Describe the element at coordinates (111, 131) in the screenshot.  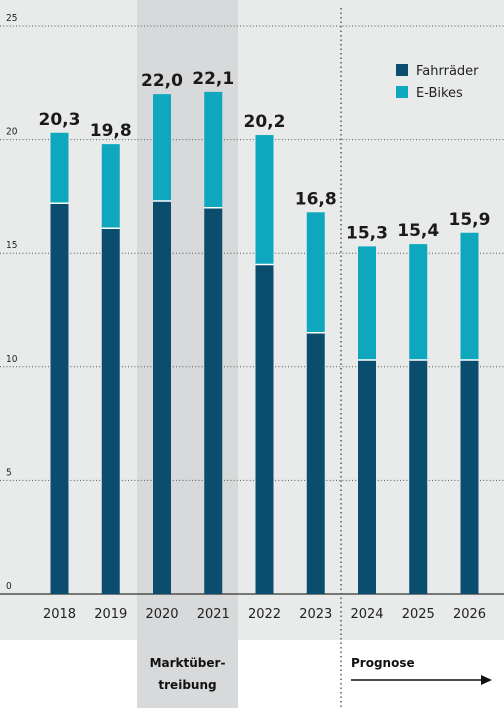
I see `total-value-label: 19,8` at that location.